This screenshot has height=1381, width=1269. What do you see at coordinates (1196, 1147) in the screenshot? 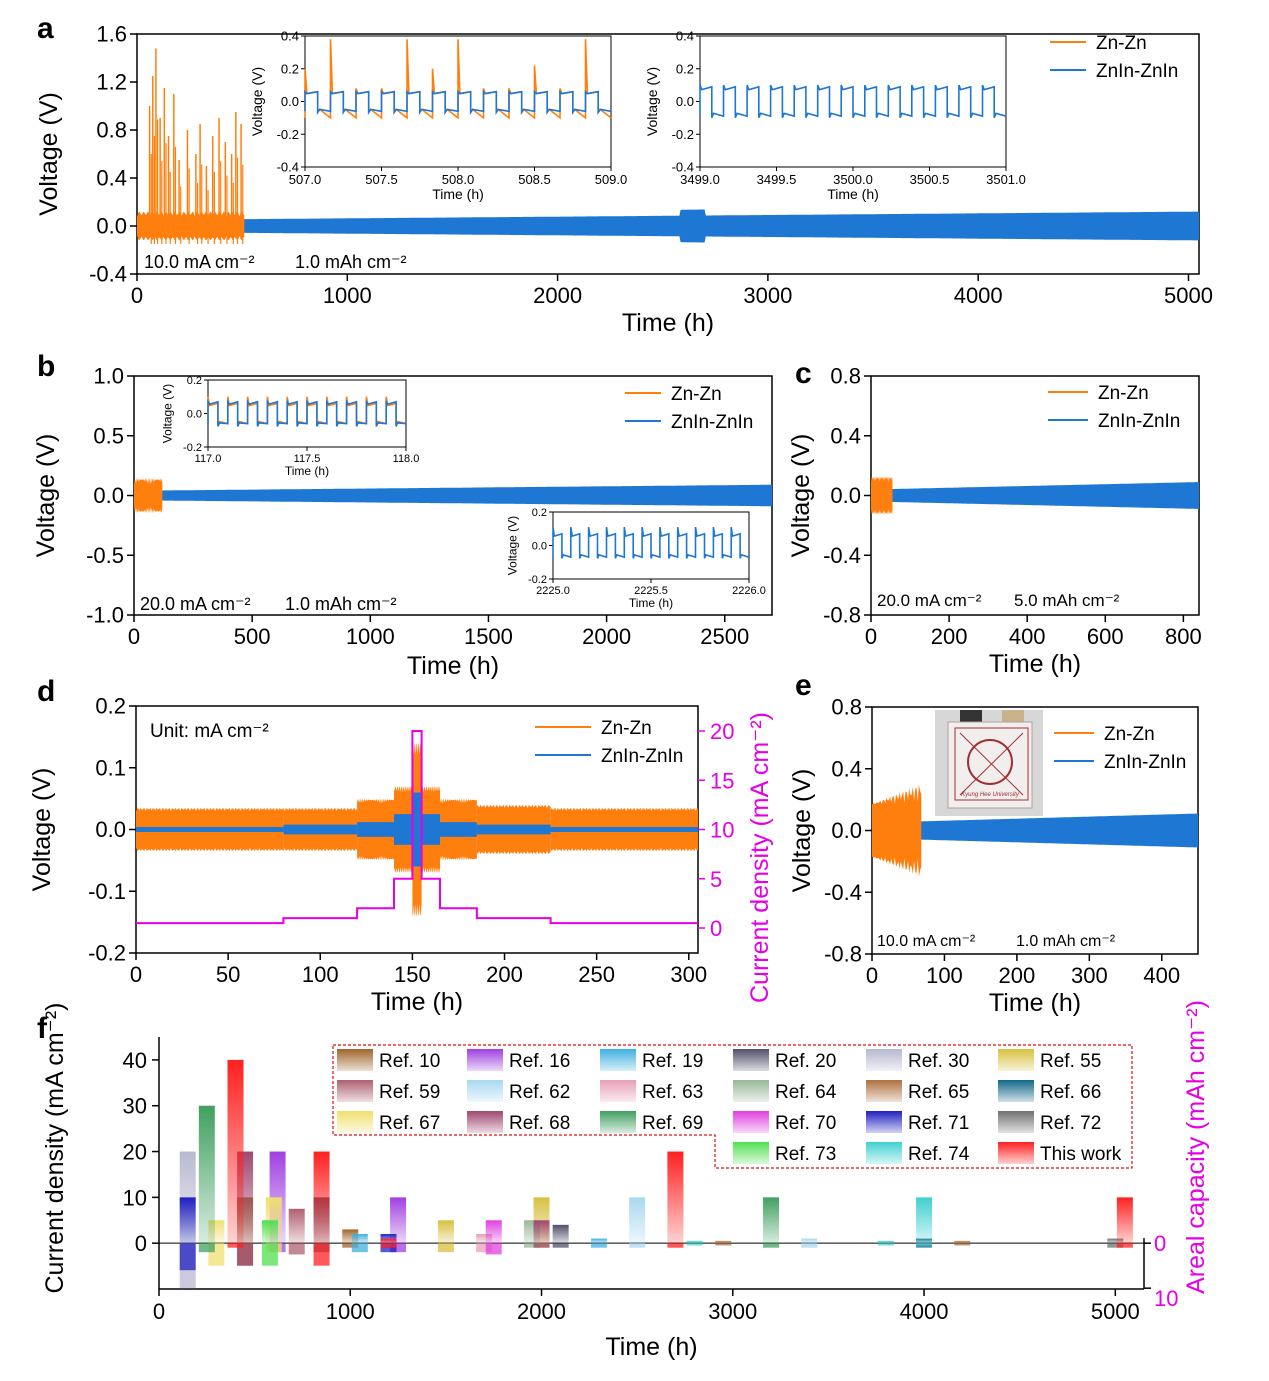
I see `y2-axis-label: Areal capacity (mAh cm⁻²)` at bounding box center [1196, 1147].